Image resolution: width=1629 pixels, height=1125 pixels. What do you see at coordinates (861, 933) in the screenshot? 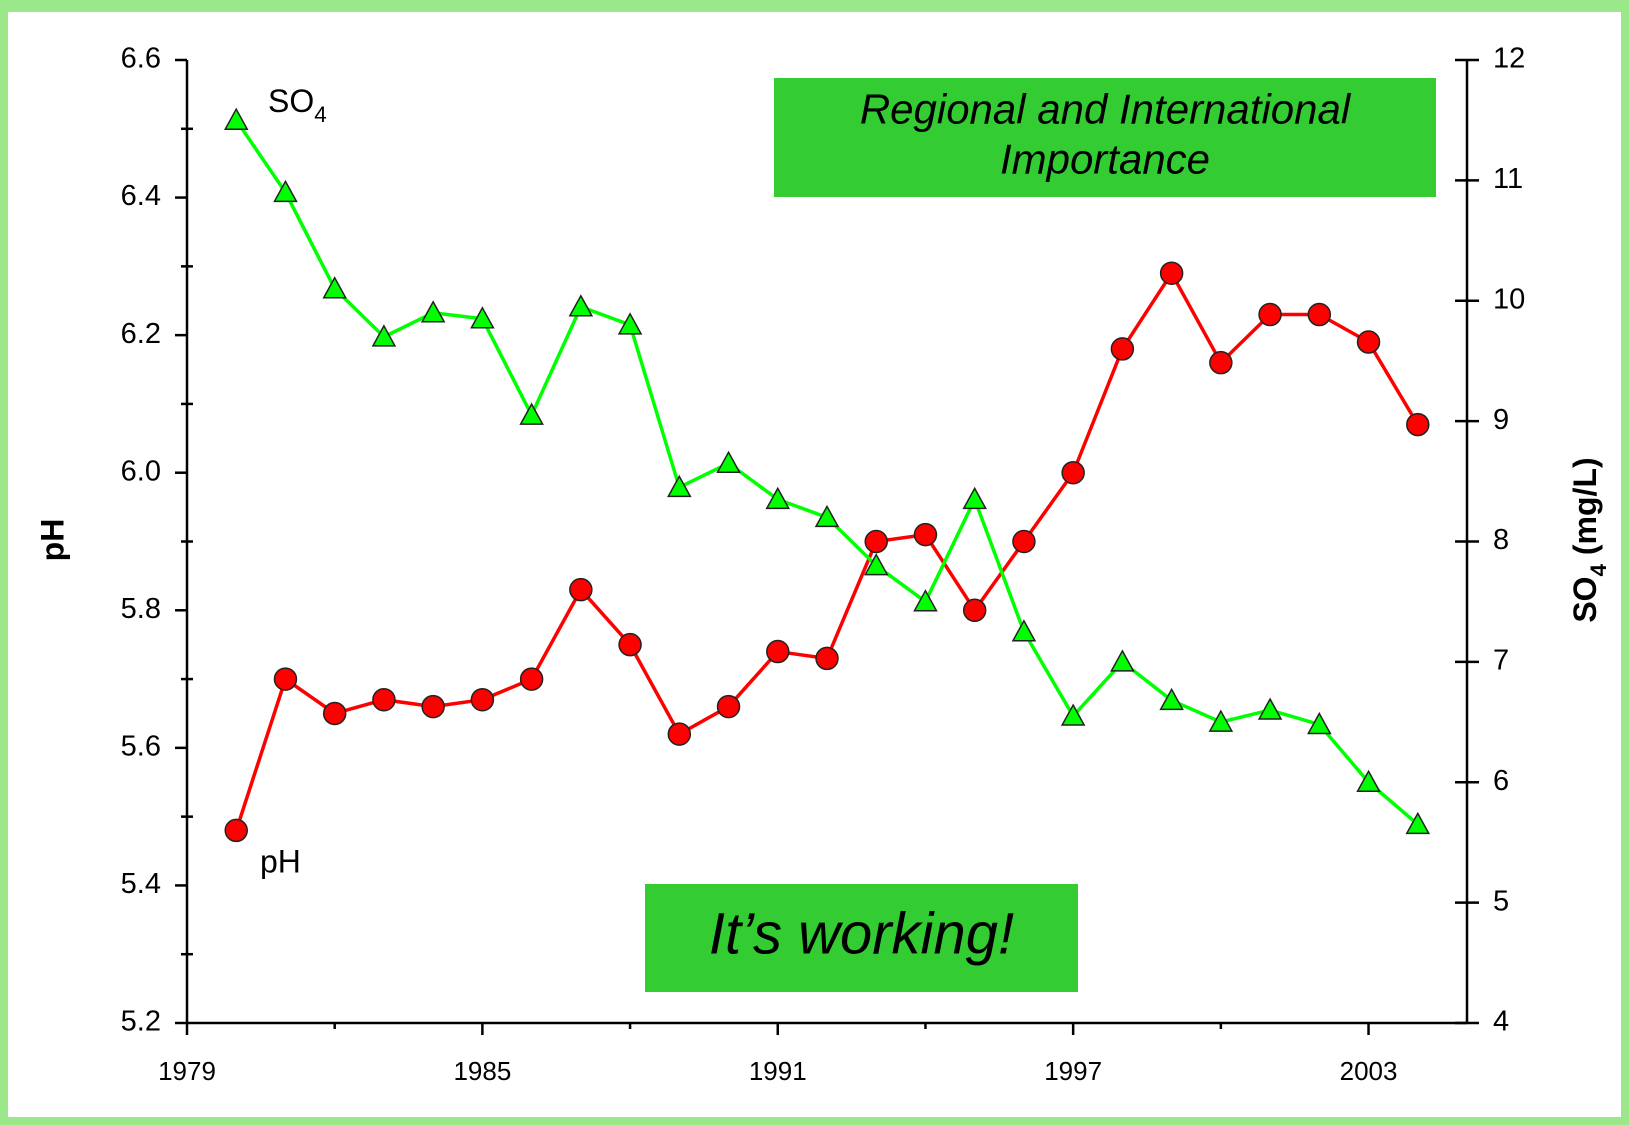
I see `annotation-text: It’s working!` at bounding box center [861, 933].